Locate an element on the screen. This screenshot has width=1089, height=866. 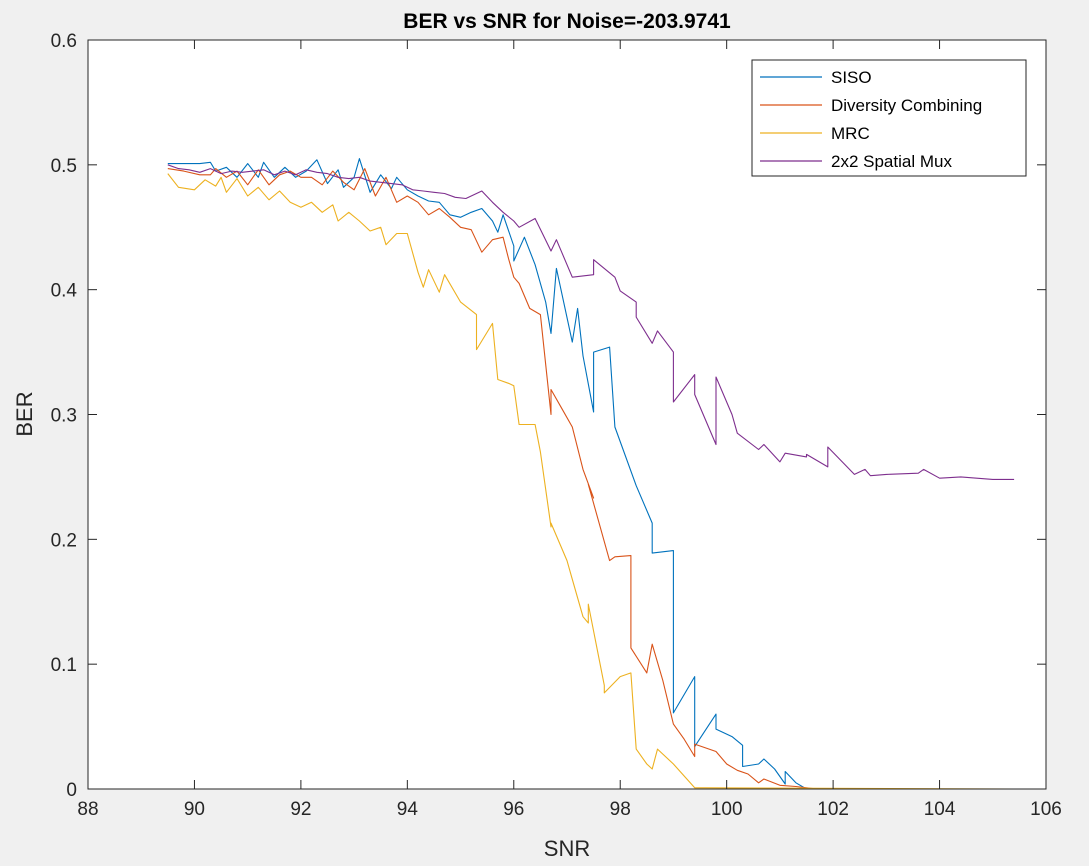
x-tick-label: 106 is located at coordinates (1046, 809).